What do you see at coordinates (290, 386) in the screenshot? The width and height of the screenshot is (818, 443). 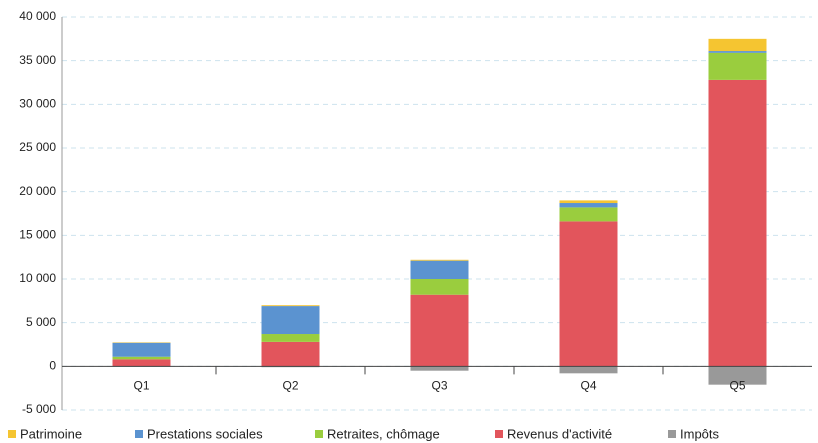 I see `x-tick-label: Q2` at bounding box center [290, 386].